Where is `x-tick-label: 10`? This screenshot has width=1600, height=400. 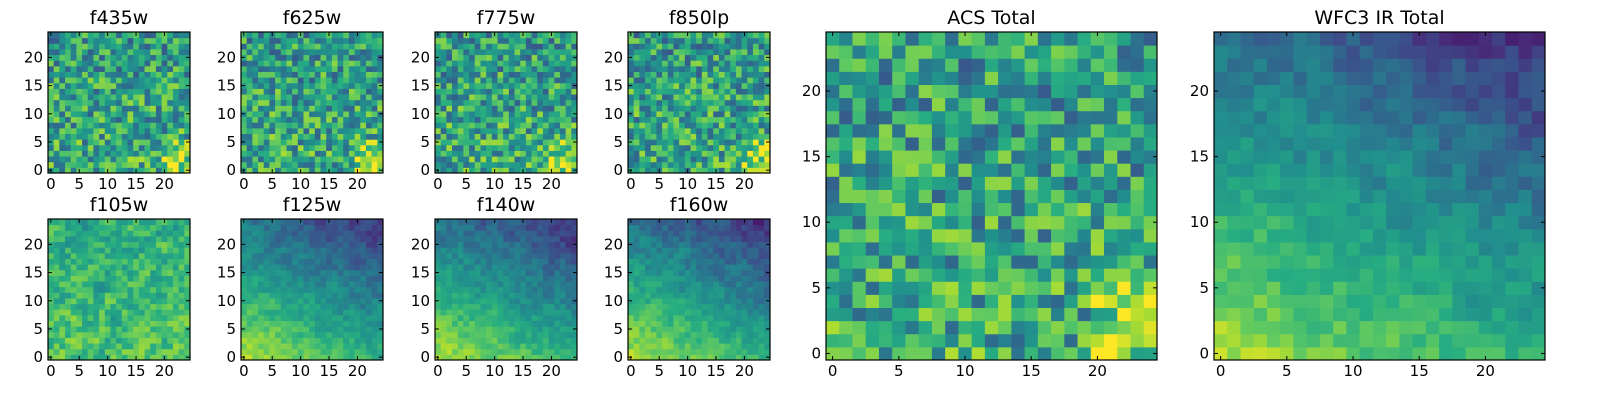 x-tick-label: 10 is located at coordinates (300, 184).